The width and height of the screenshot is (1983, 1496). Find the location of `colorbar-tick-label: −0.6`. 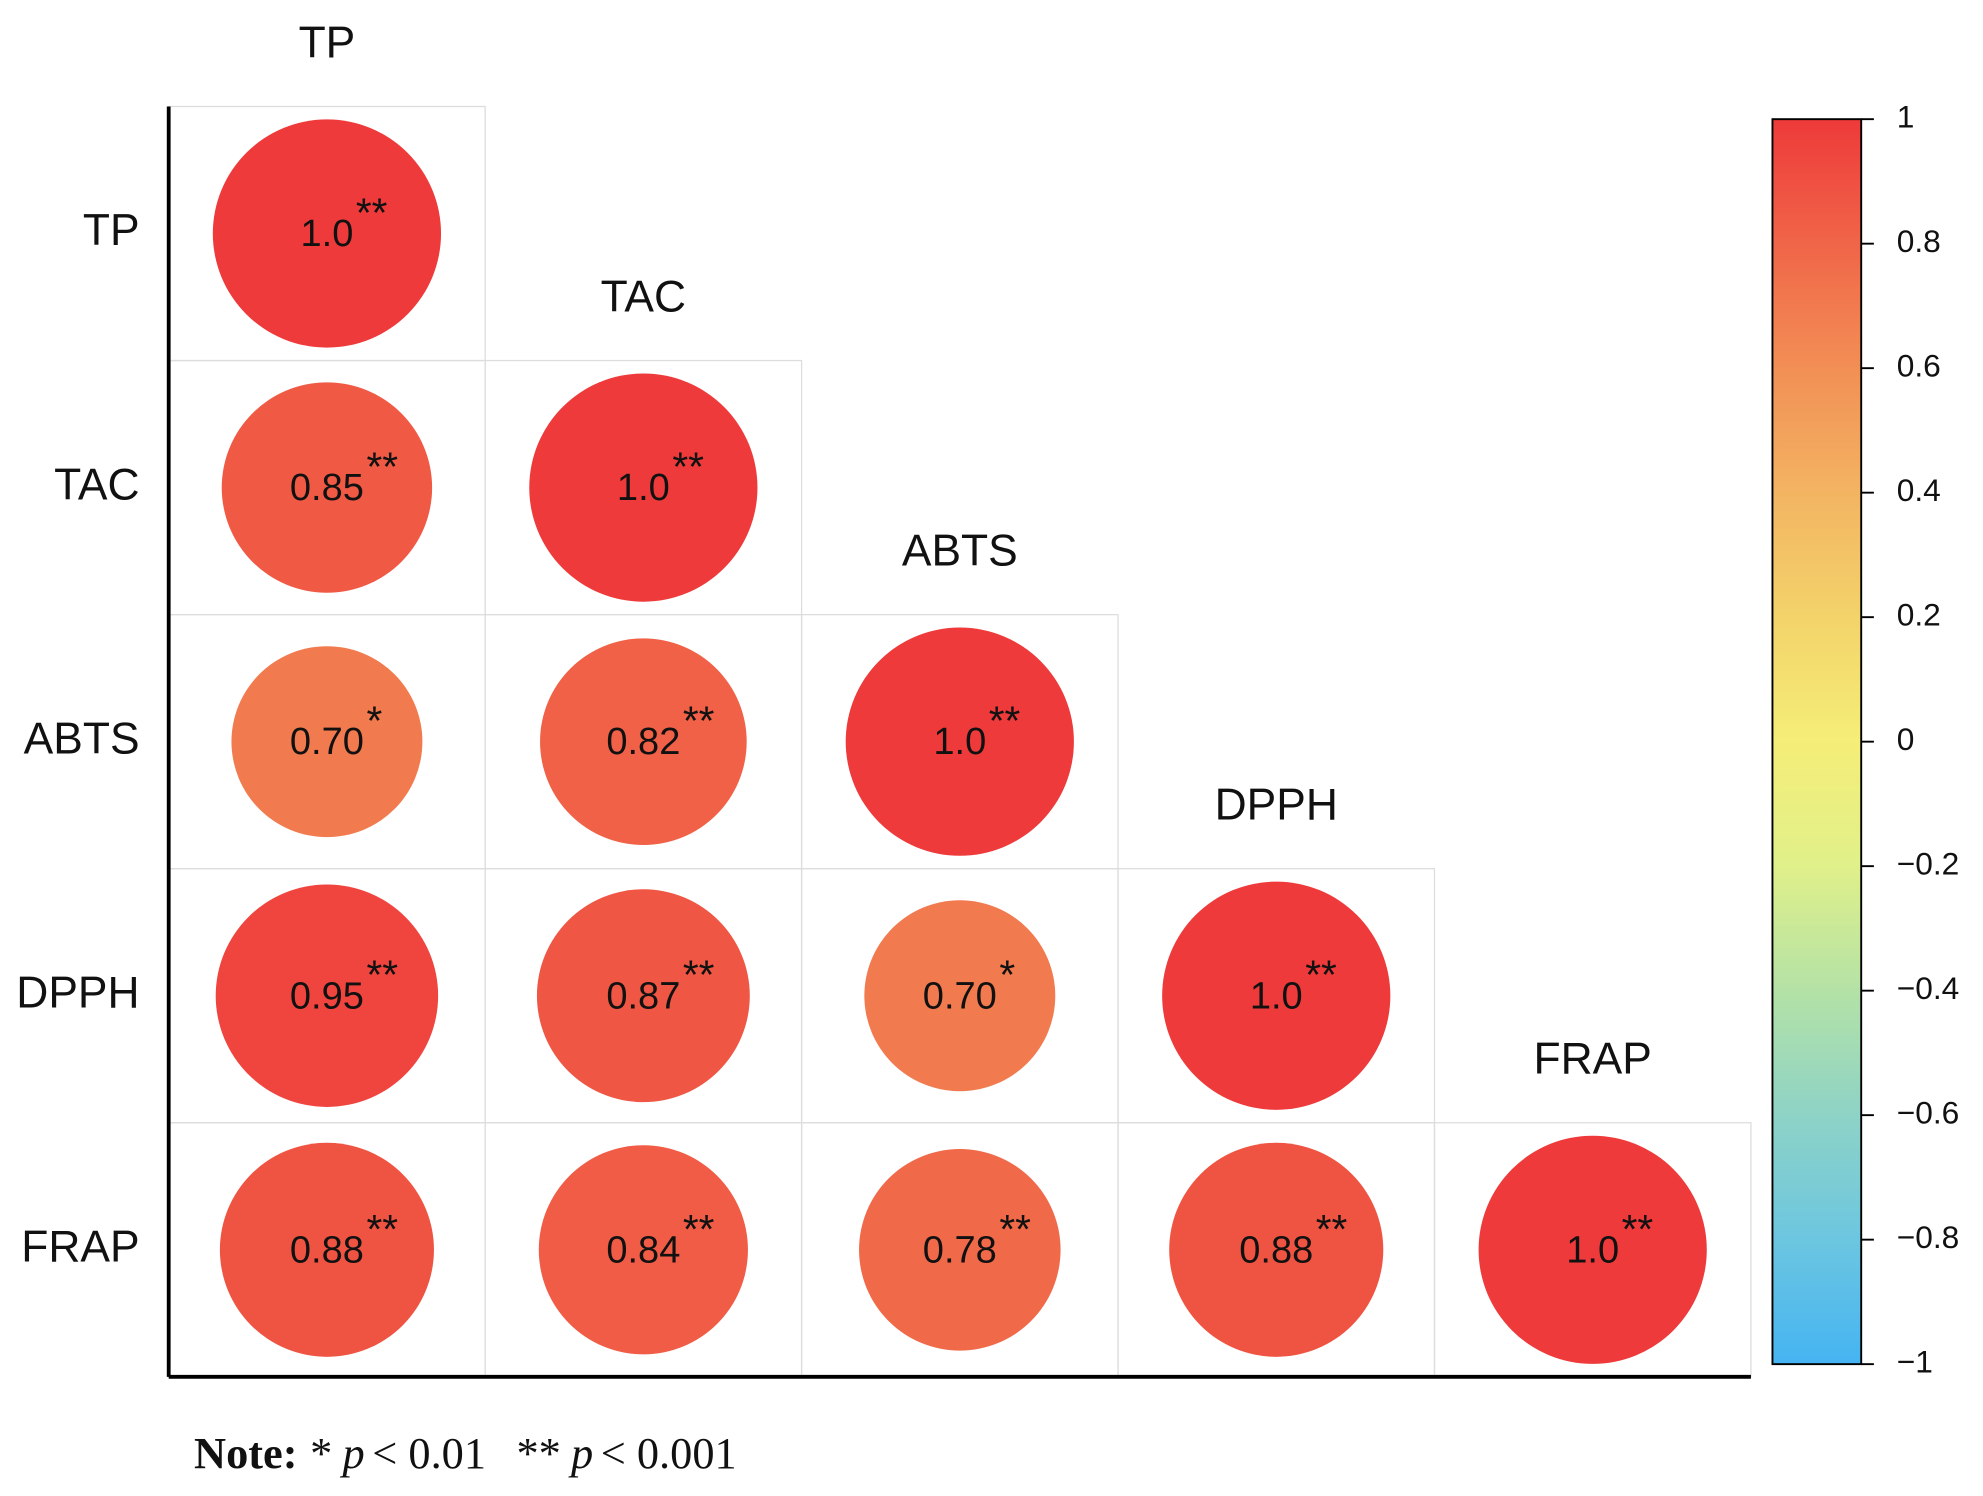

colorbar-tick-label: −0.6 is located at coordinates (1928, 1113).